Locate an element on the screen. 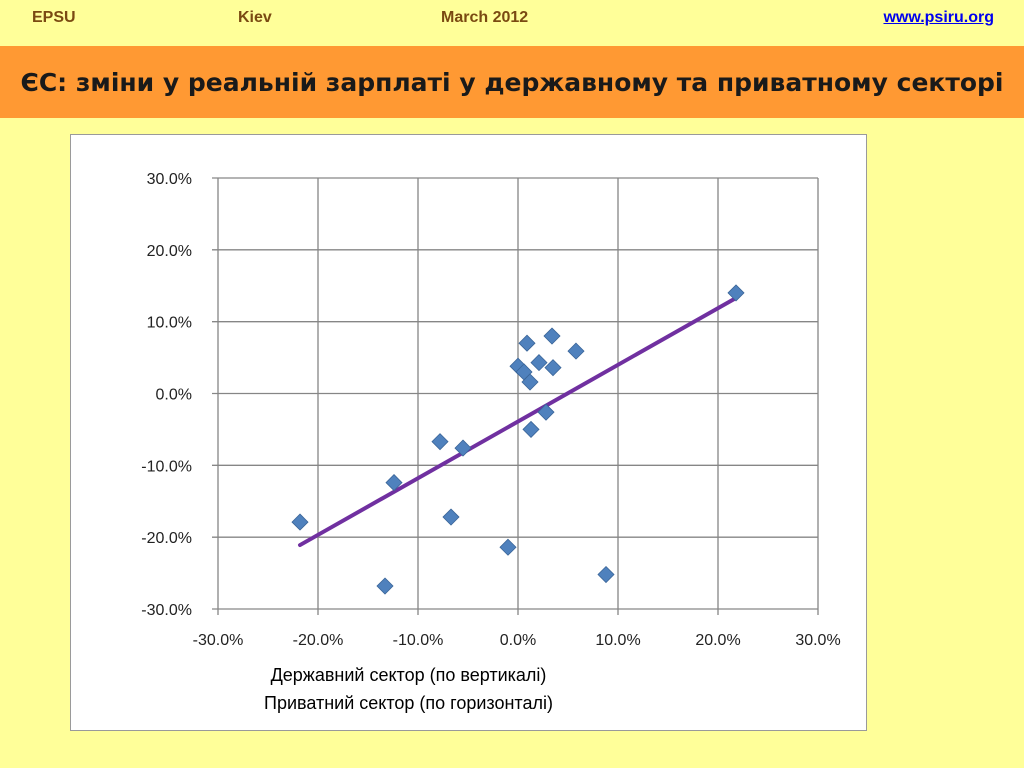 The width and height of the screenshot is (1024, 768). header-bar: EPSU Kiev March 2012 www.psiru.org is located at coordinates (512, 22).